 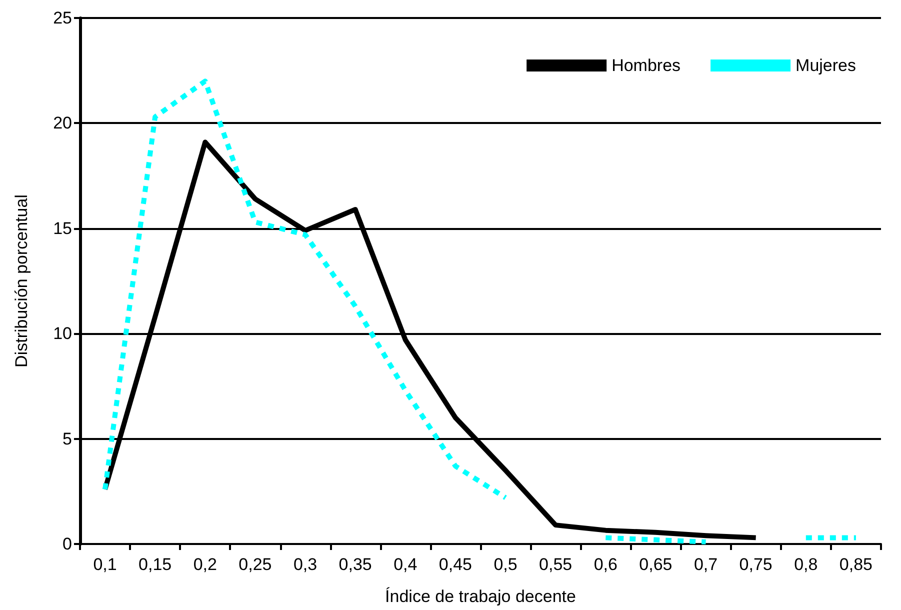 I want to click on x-tick-label: 0,65, so click(x=655, y=564).